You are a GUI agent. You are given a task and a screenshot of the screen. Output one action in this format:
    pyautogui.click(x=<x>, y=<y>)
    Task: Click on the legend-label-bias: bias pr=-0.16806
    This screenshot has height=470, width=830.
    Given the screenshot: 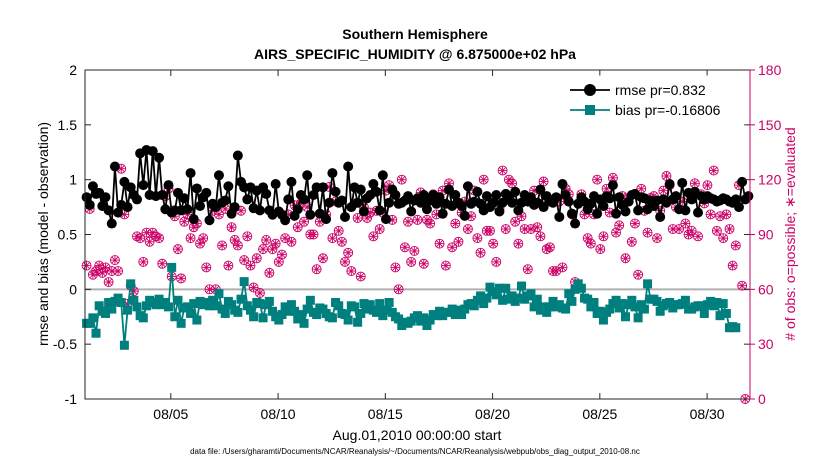 What is the action you would take?
    pyautogui.click(x=668, y=110)
    